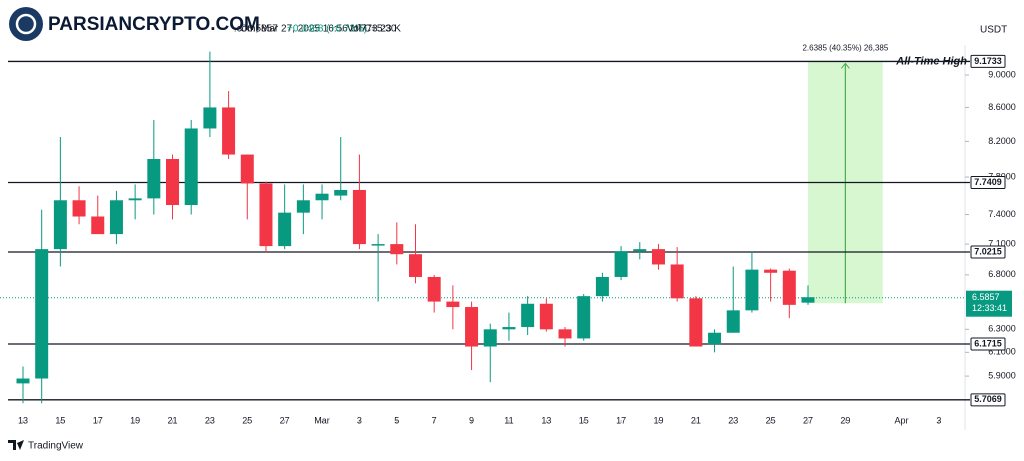  I want to click on level-label: 9.1733, so click(988, 61).